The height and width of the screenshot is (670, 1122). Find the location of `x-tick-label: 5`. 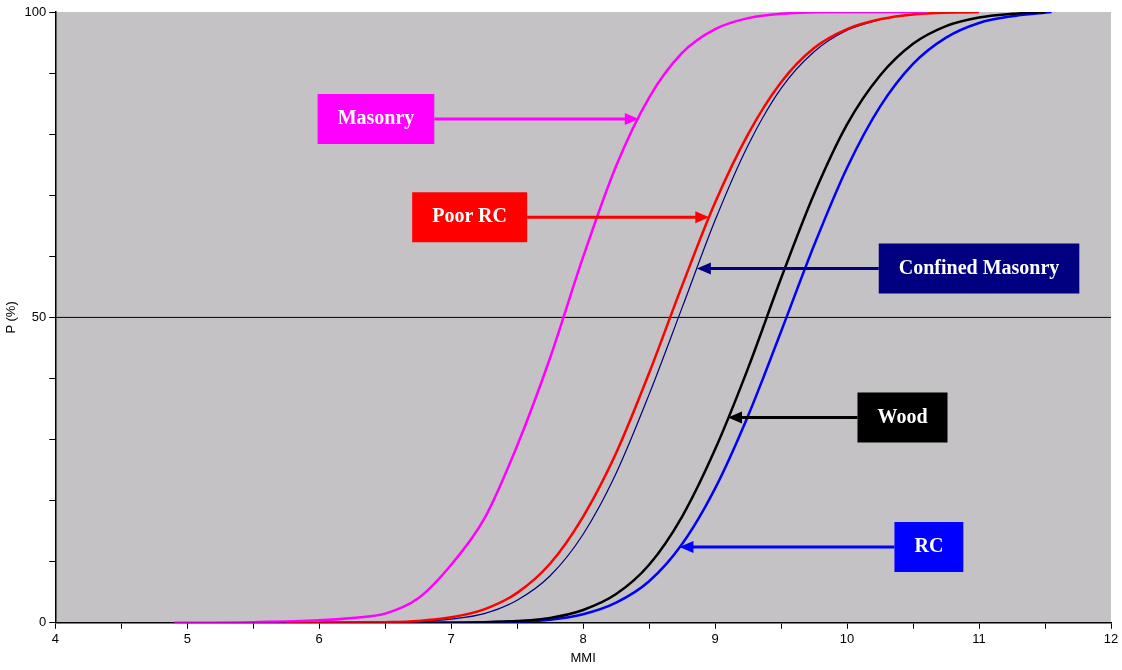

x-tick-label: 5 is located at coordinates (187, 639).